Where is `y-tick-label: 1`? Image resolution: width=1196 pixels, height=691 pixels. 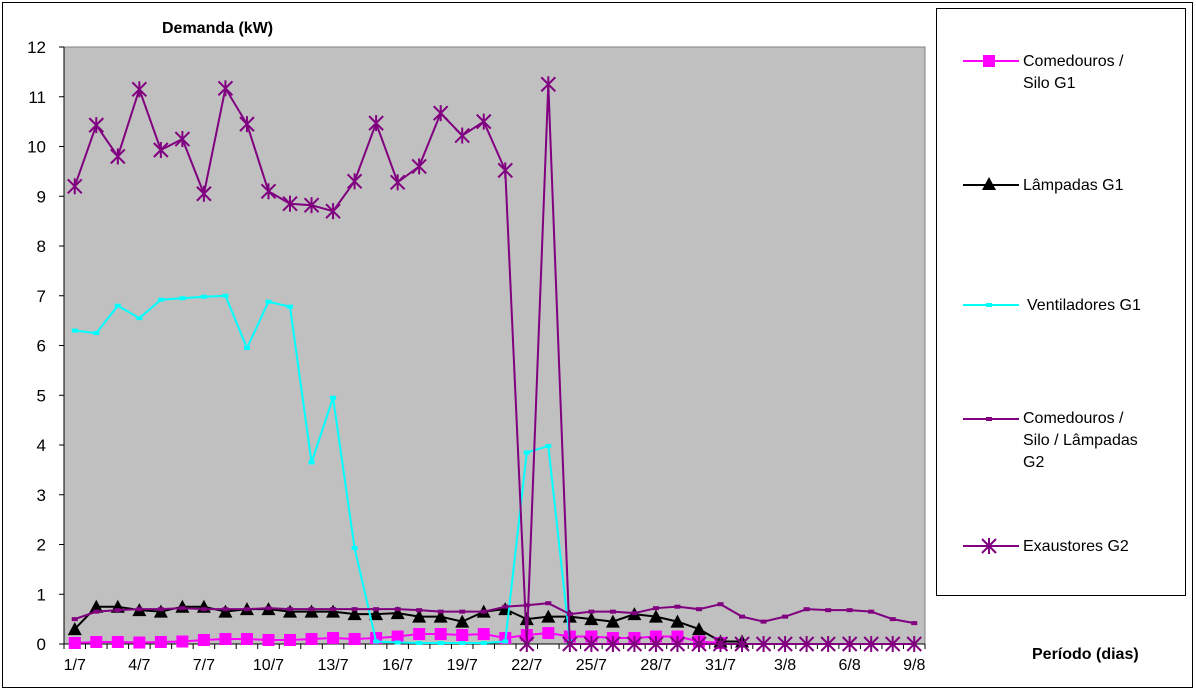
y-tick-label: 1 is located at coordinates (41, 594).